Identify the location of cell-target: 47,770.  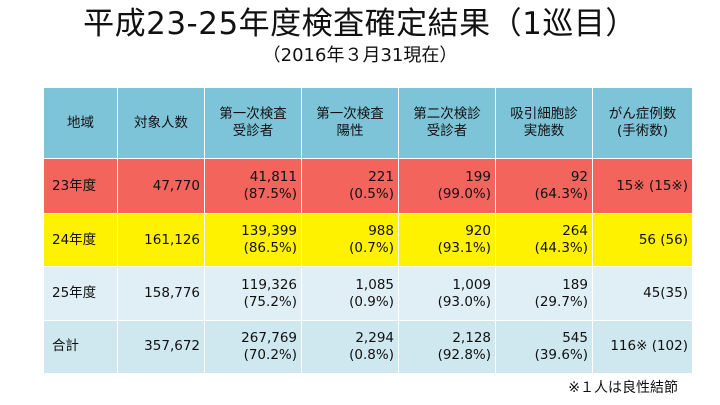
(161, 186).